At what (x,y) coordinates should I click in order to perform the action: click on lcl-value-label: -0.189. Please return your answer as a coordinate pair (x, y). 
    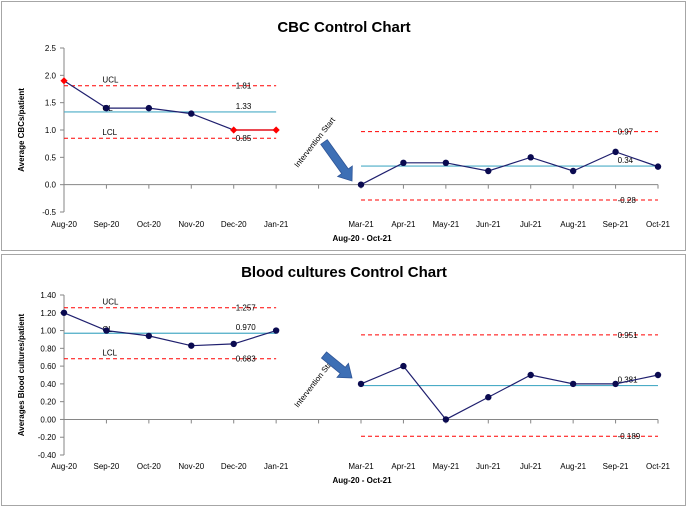
    Looking at the image, I should click on (629, 436).